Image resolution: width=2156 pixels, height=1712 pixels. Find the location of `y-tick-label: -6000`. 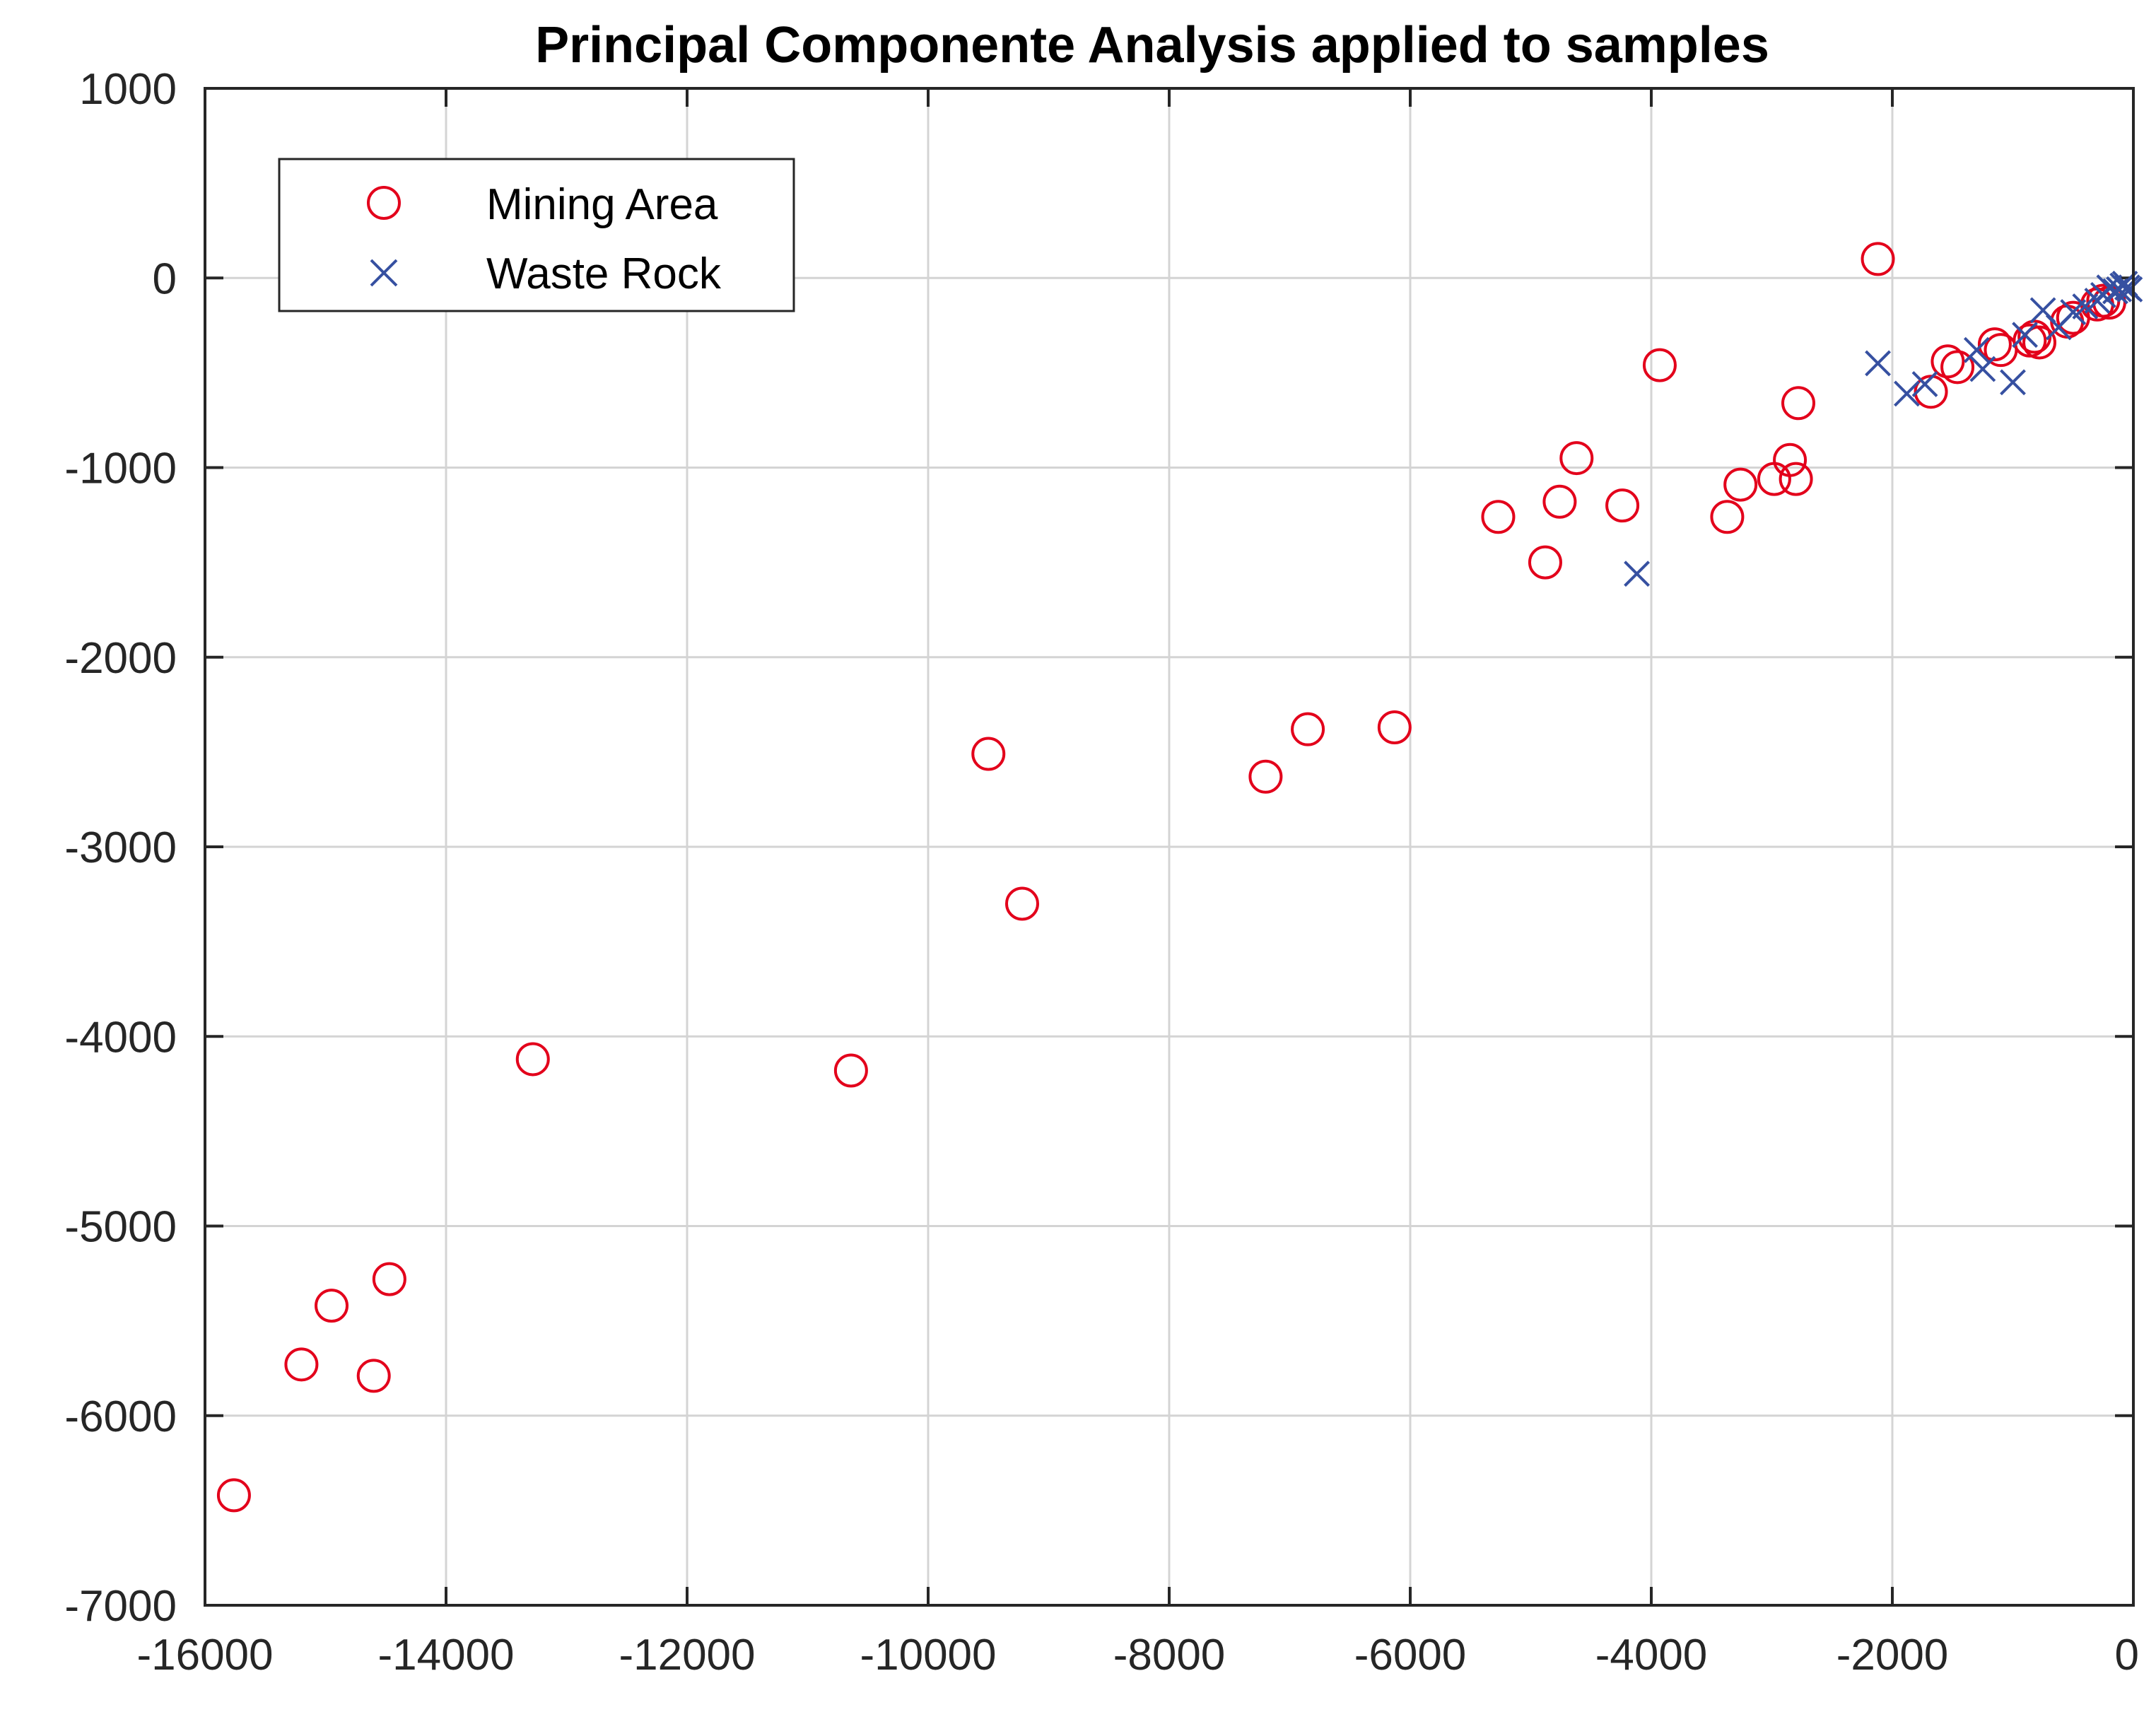

y-tick-label: -6000 is located at coordinates (121, 1417).